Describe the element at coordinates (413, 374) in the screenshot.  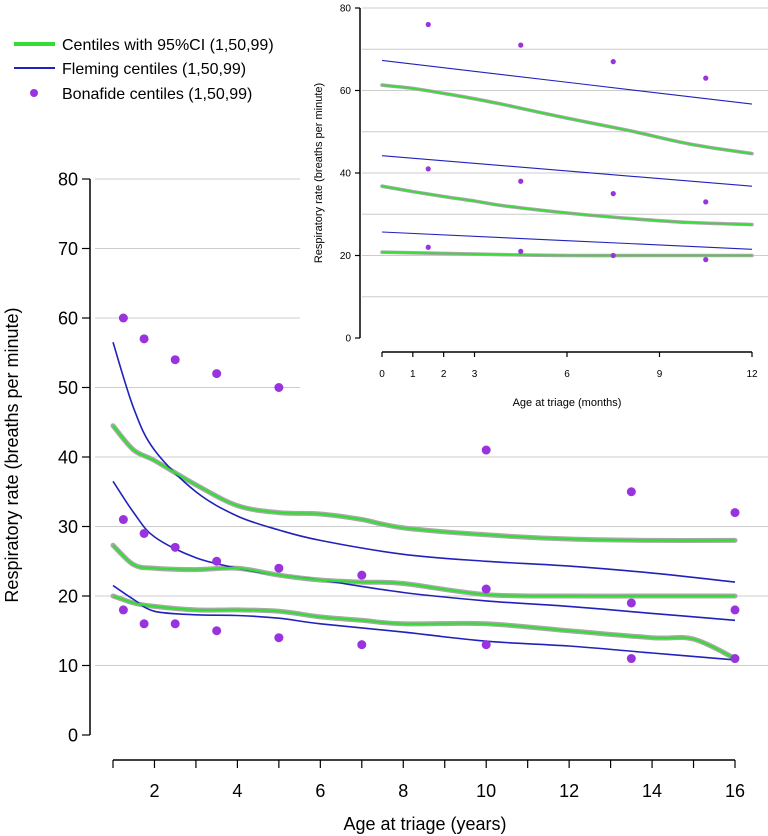
I see `x-tick-label: 1` at that location.